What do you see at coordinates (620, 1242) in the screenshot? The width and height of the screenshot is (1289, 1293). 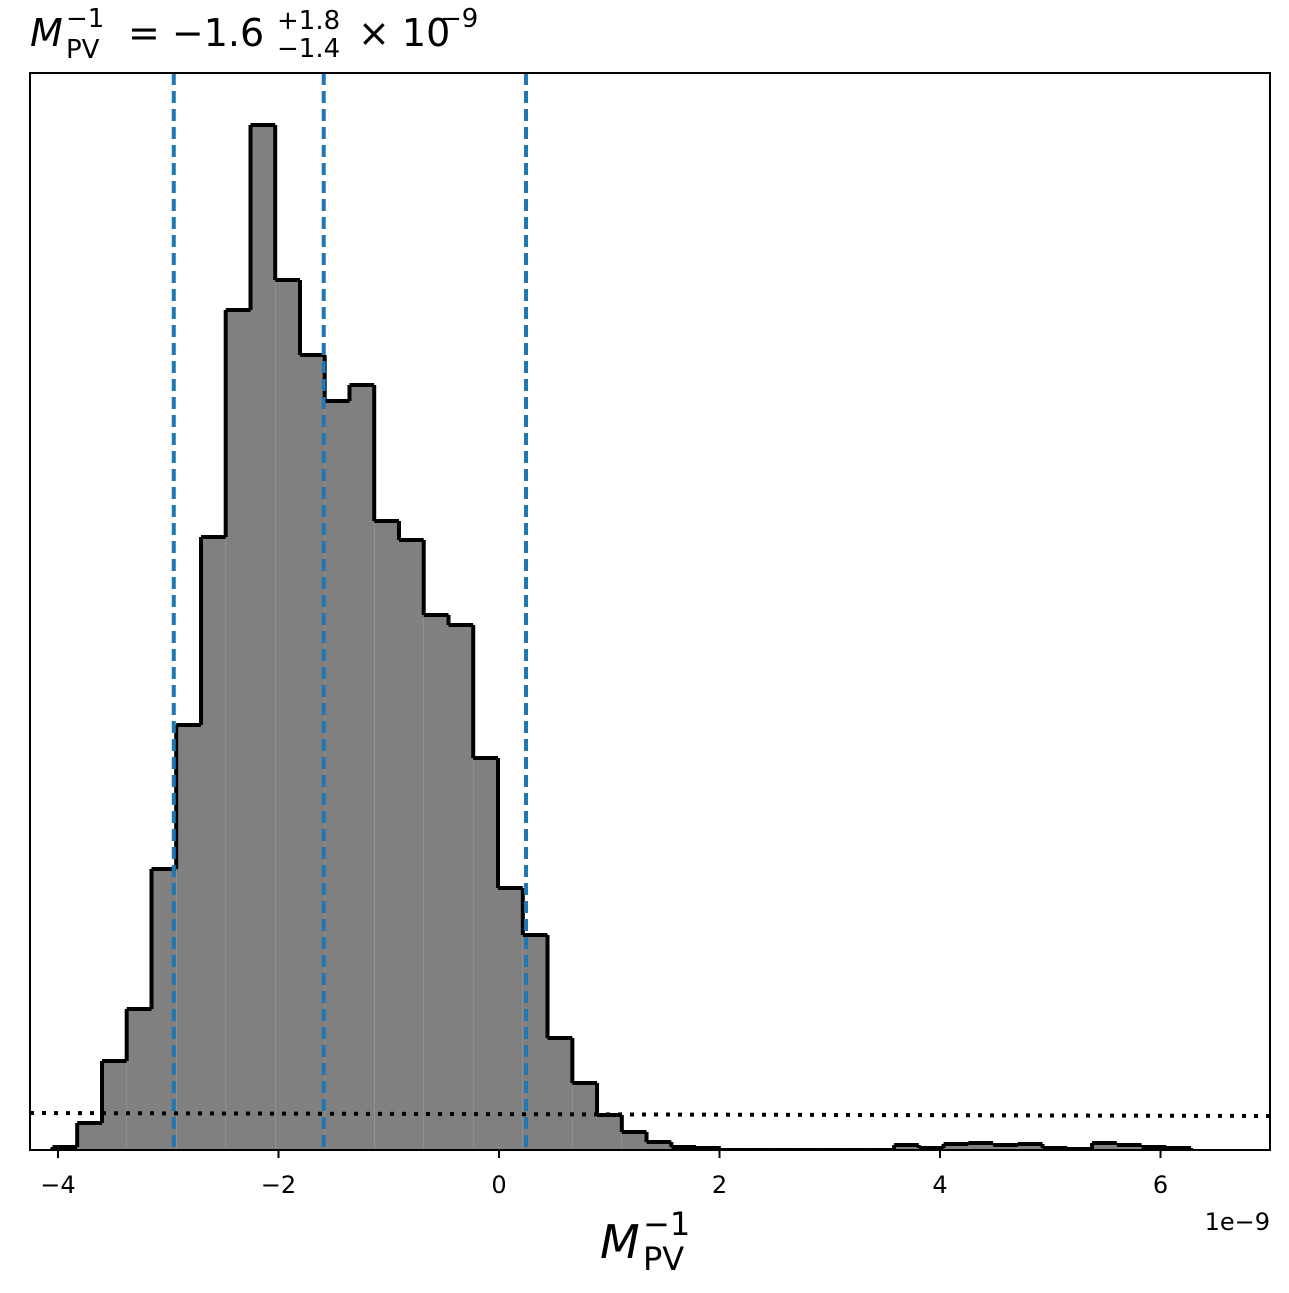 I see `x-label-symbol: M` at bounding box center [620, 1242].